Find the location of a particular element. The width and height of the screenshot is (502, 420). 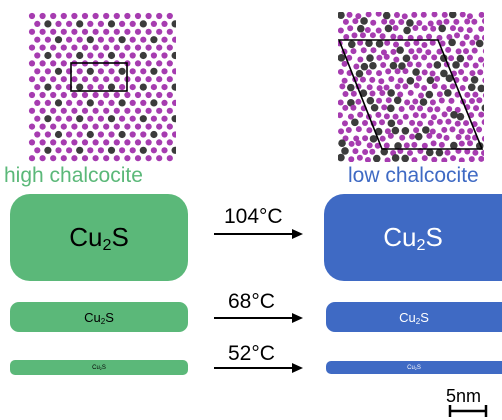

cu2s-formula-medium: Cu2S is located at coordinates (99, 317).